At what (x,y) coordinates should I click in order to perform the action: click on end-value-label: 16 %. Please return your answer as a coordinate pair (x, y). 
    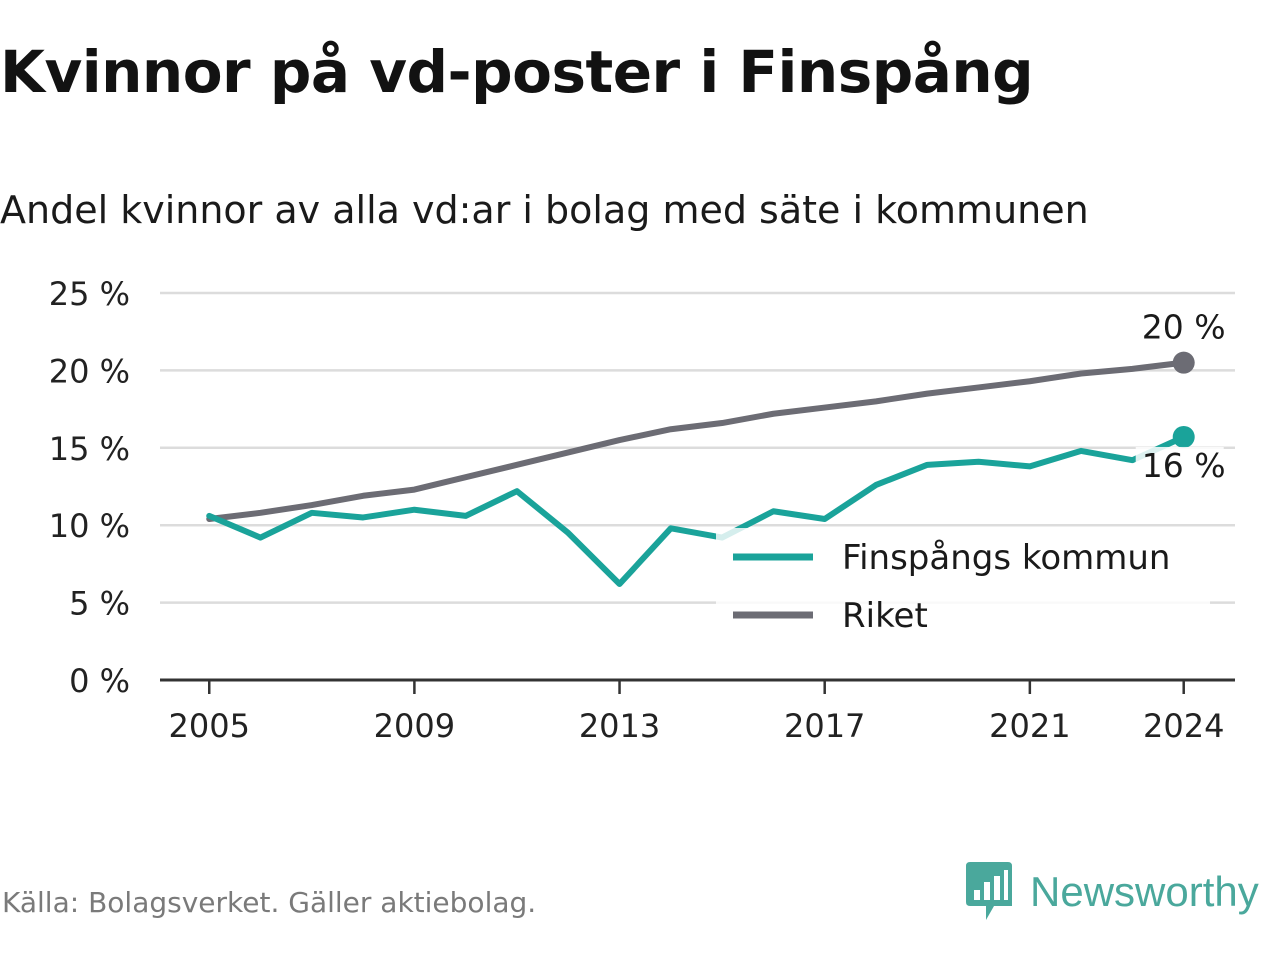
    Looking at the image, I should click on (1184, 465).